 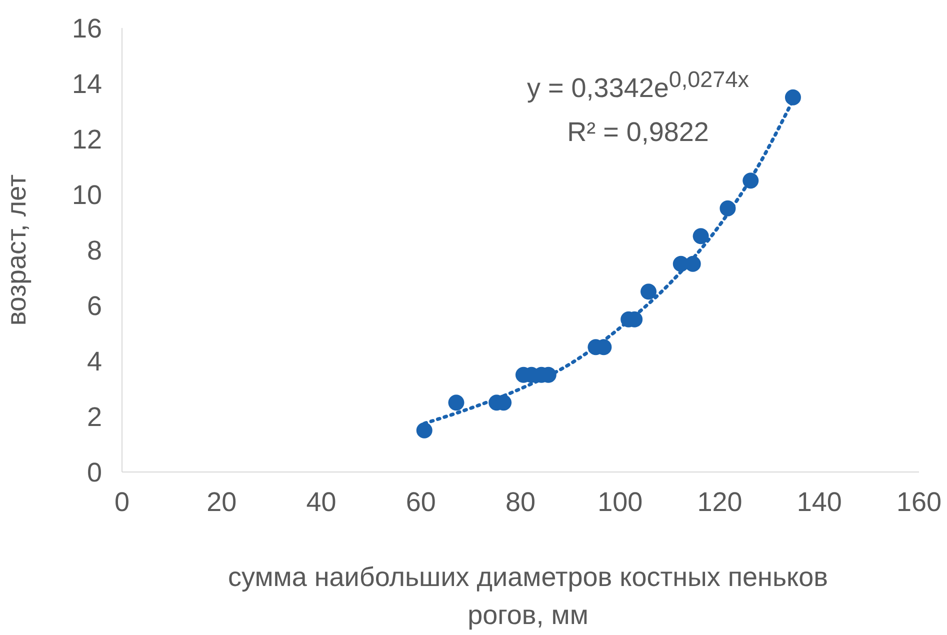 What do you see at coordinates (520, 502) in the screenshot?
I see `x-tick-label: 80` at bounding box center [520, 502].